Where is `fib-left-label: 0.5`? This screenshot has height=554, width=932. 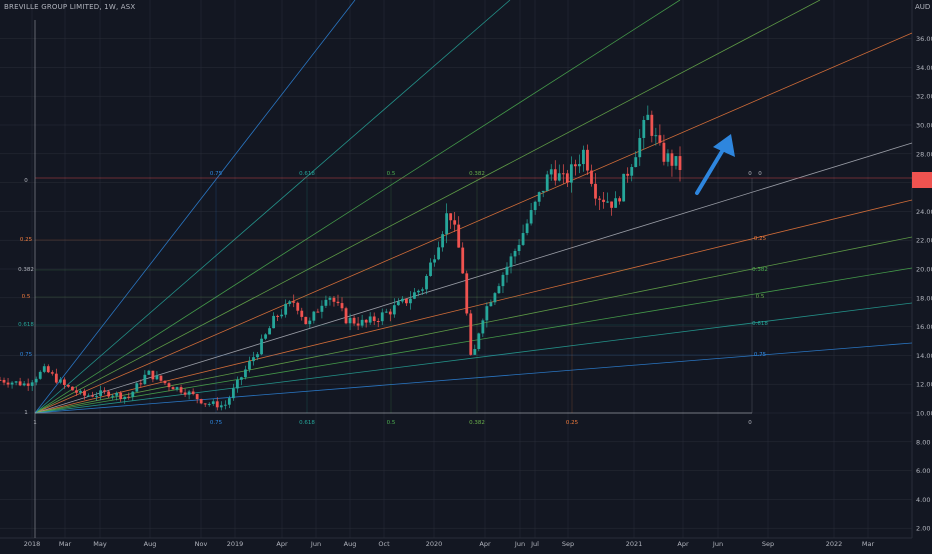 fib-left-label: 0.5 is located at coordinates (26, 297).